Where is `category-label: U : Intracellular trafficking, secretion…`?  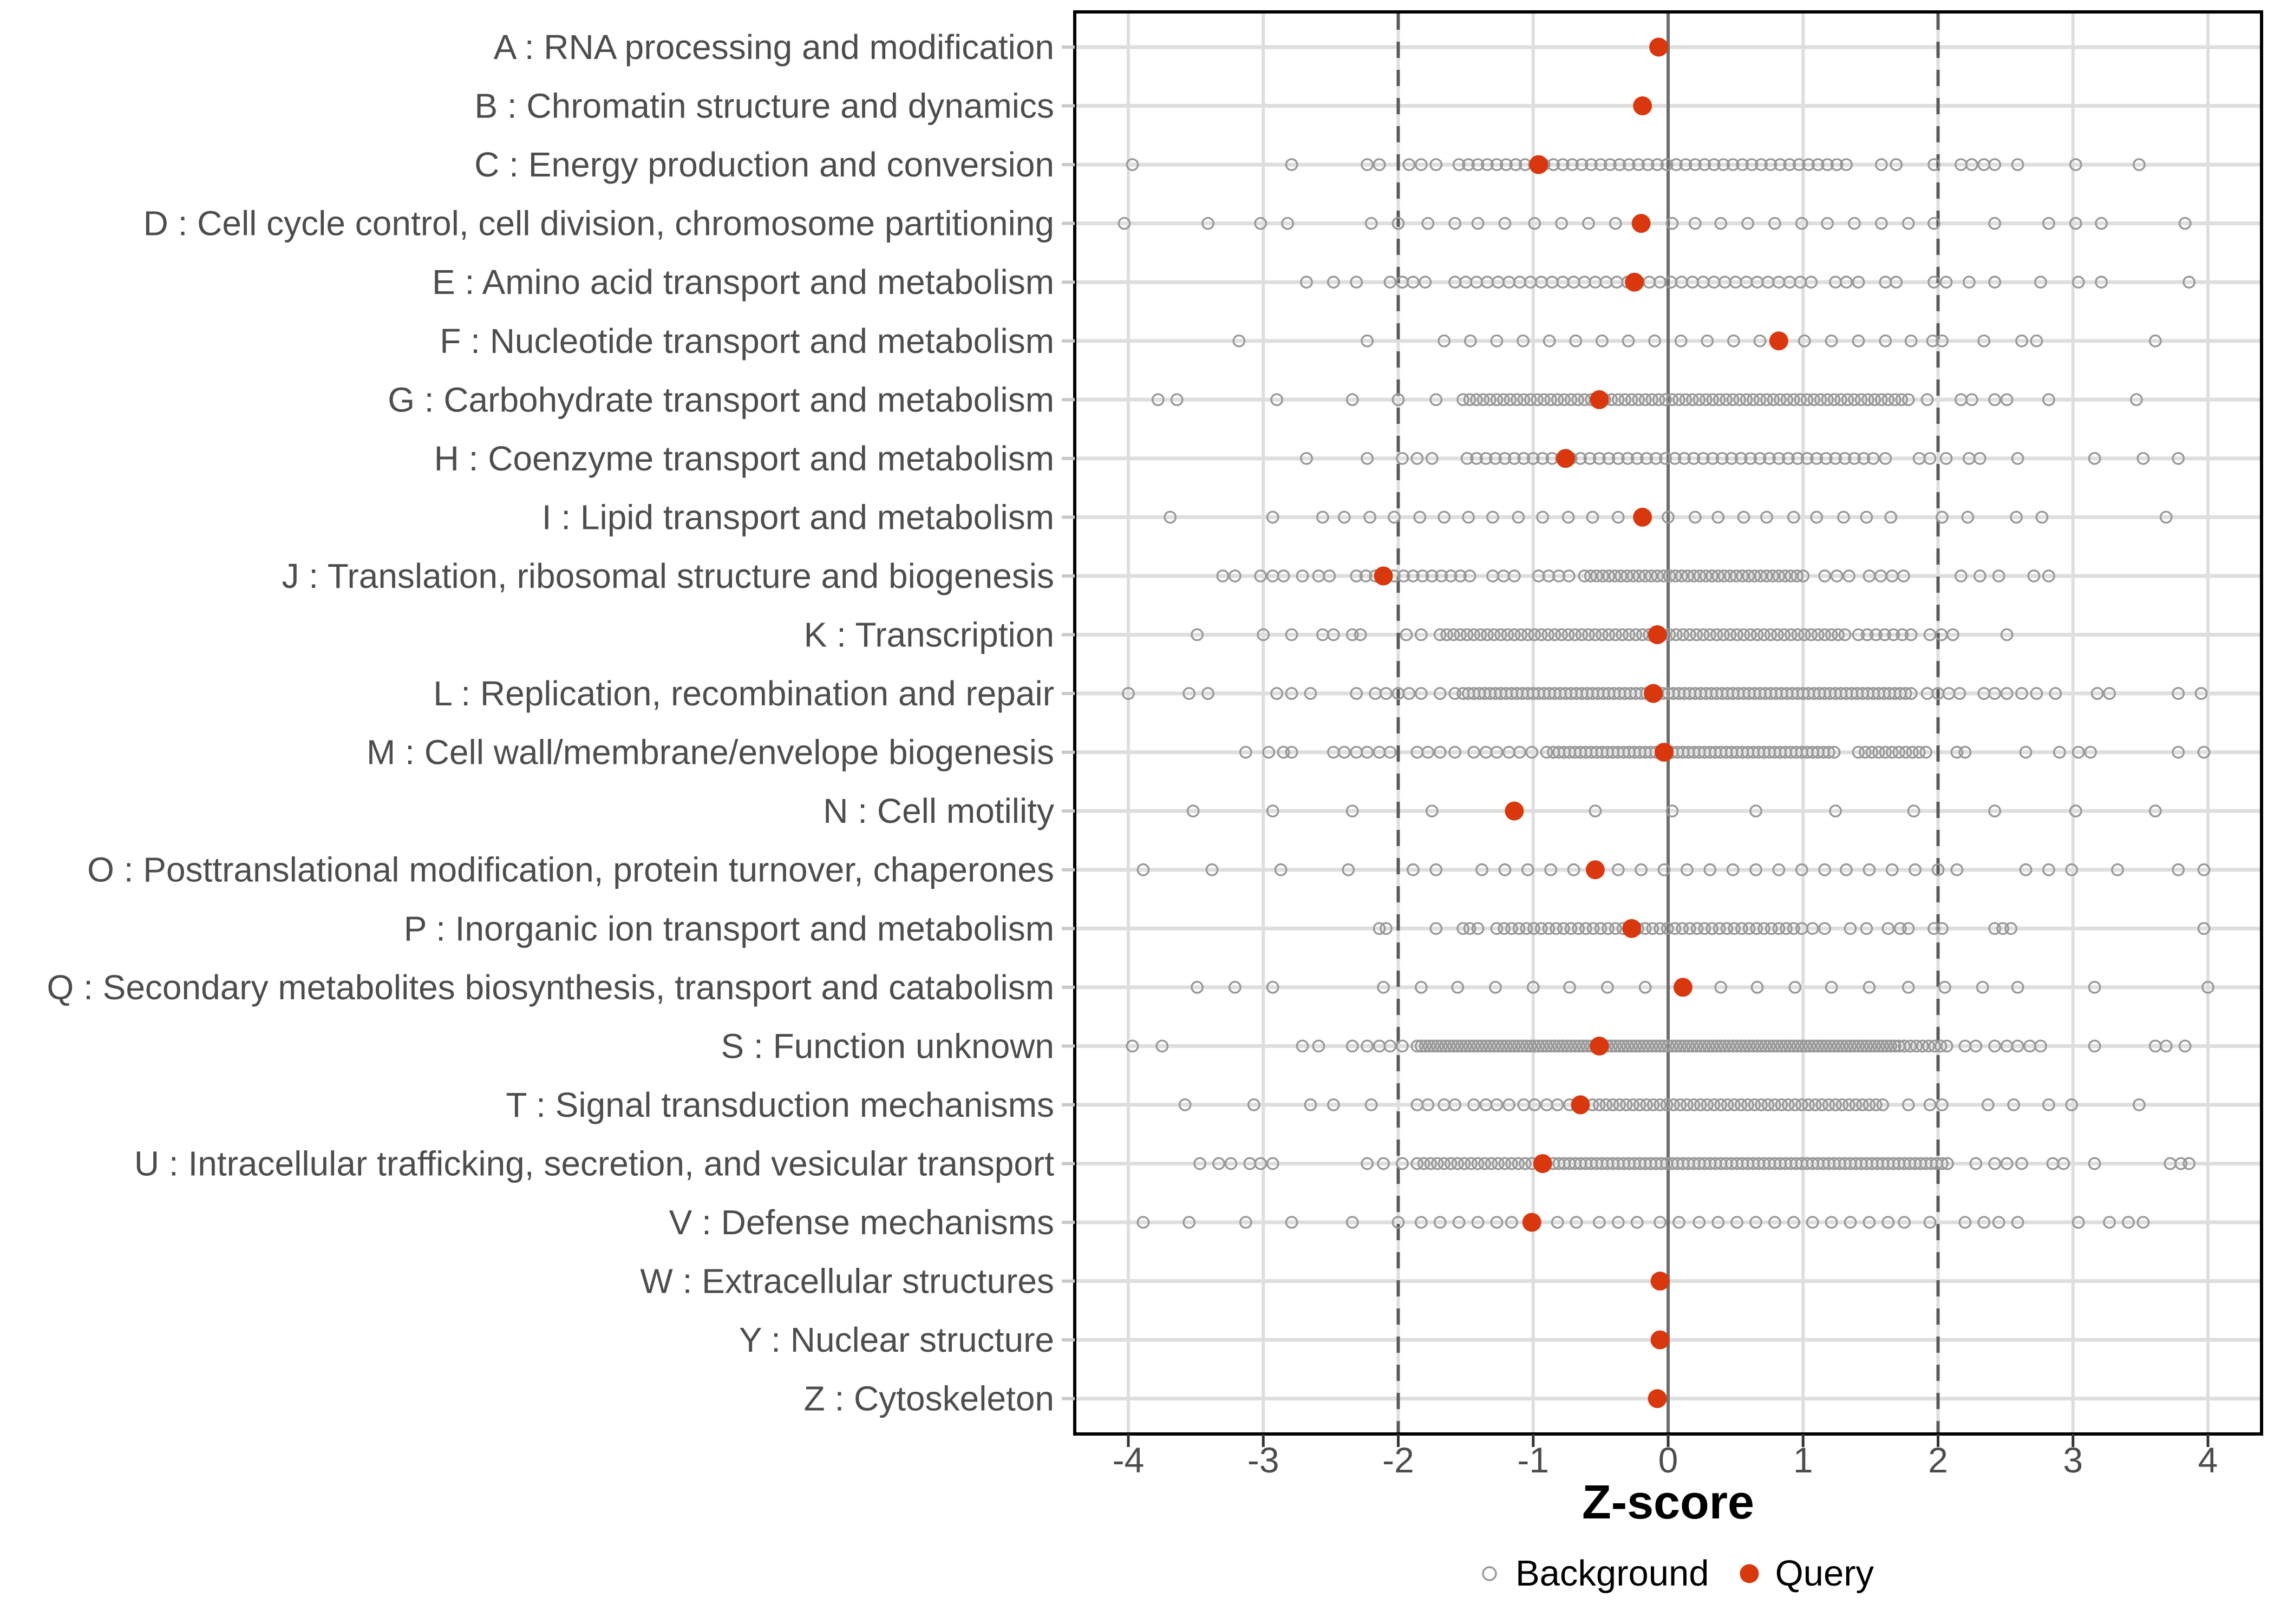 category-label: U : Intracellular trafficking, secretion… is located at coordinates (594, 1163).